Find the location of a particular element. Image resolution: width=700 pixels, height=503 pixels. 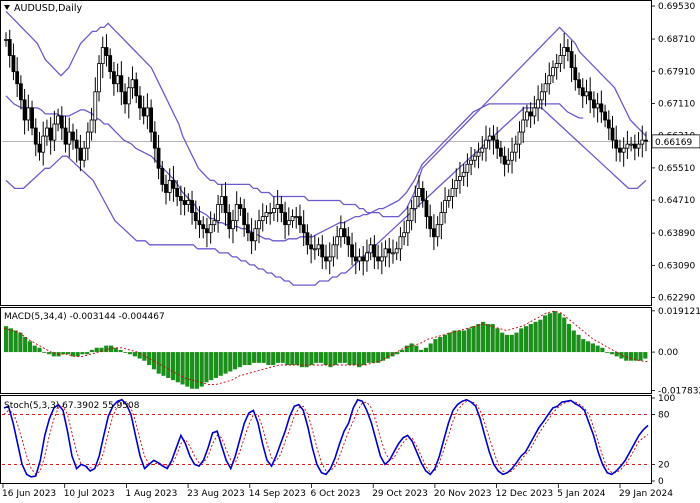

stoch-panel is located at coordinates (326, 438).